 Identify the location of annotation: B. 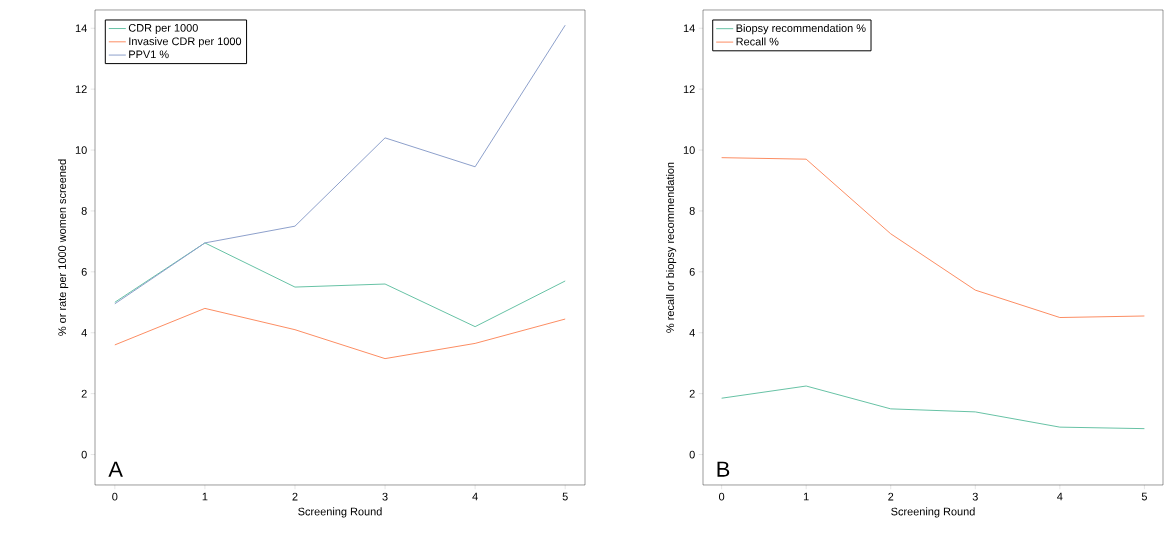
(723, 469).